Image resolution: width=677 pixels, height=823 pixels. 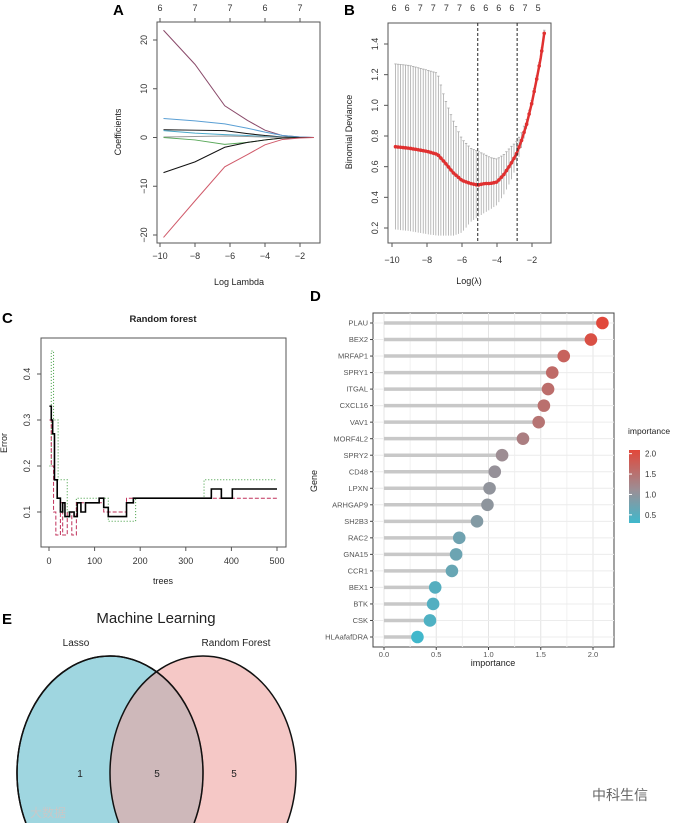 What do you see at coordinates (238, 155) in the screenshot?
I see `a-coef-path-path7` at bounding box center [238, 155].